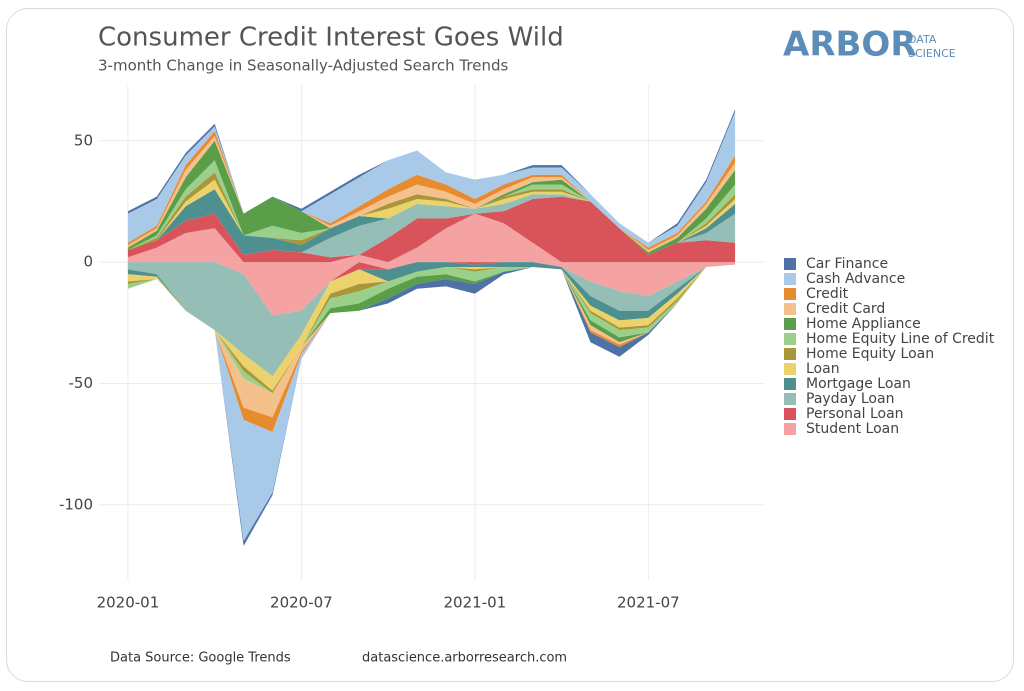  Describe the element at coordinates (88, 262) in the screenshot. I see `y-tick-label: 0` at that location.